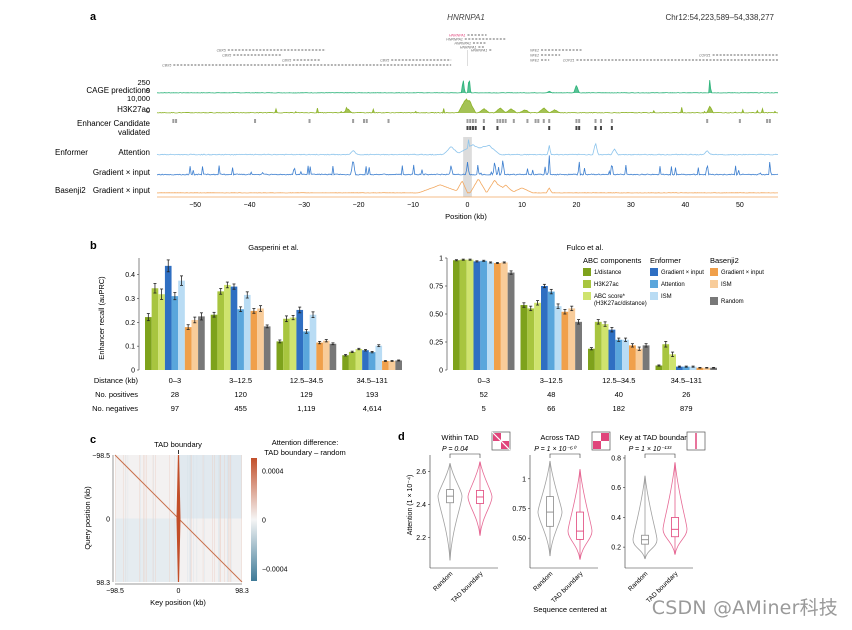  Describe the element at coordinates (175, 408) in the screenshot. I see `negatives-value: 97` at that location.